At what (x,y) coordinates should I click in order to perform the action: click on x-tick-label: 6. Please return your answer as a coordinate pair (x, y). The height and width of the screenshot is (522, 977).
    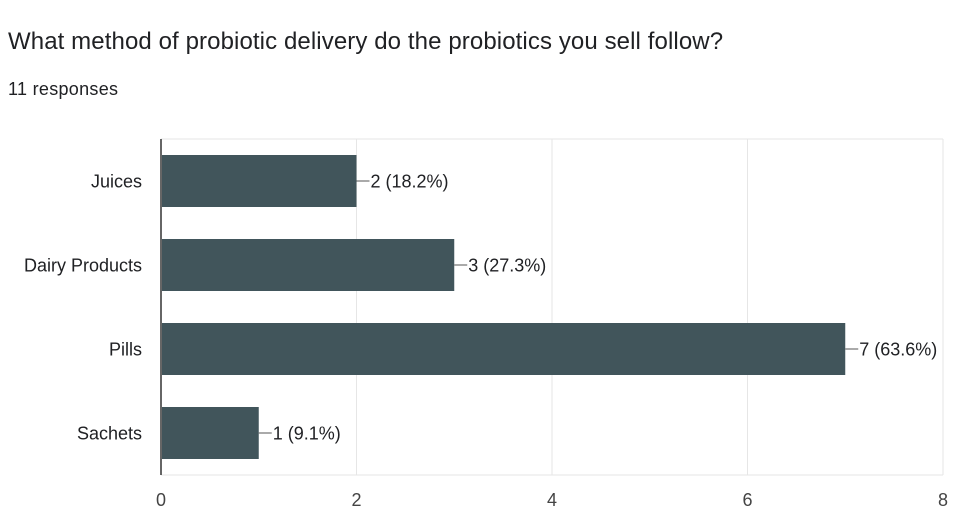
    Looking at the image, I should click on (747, 500).